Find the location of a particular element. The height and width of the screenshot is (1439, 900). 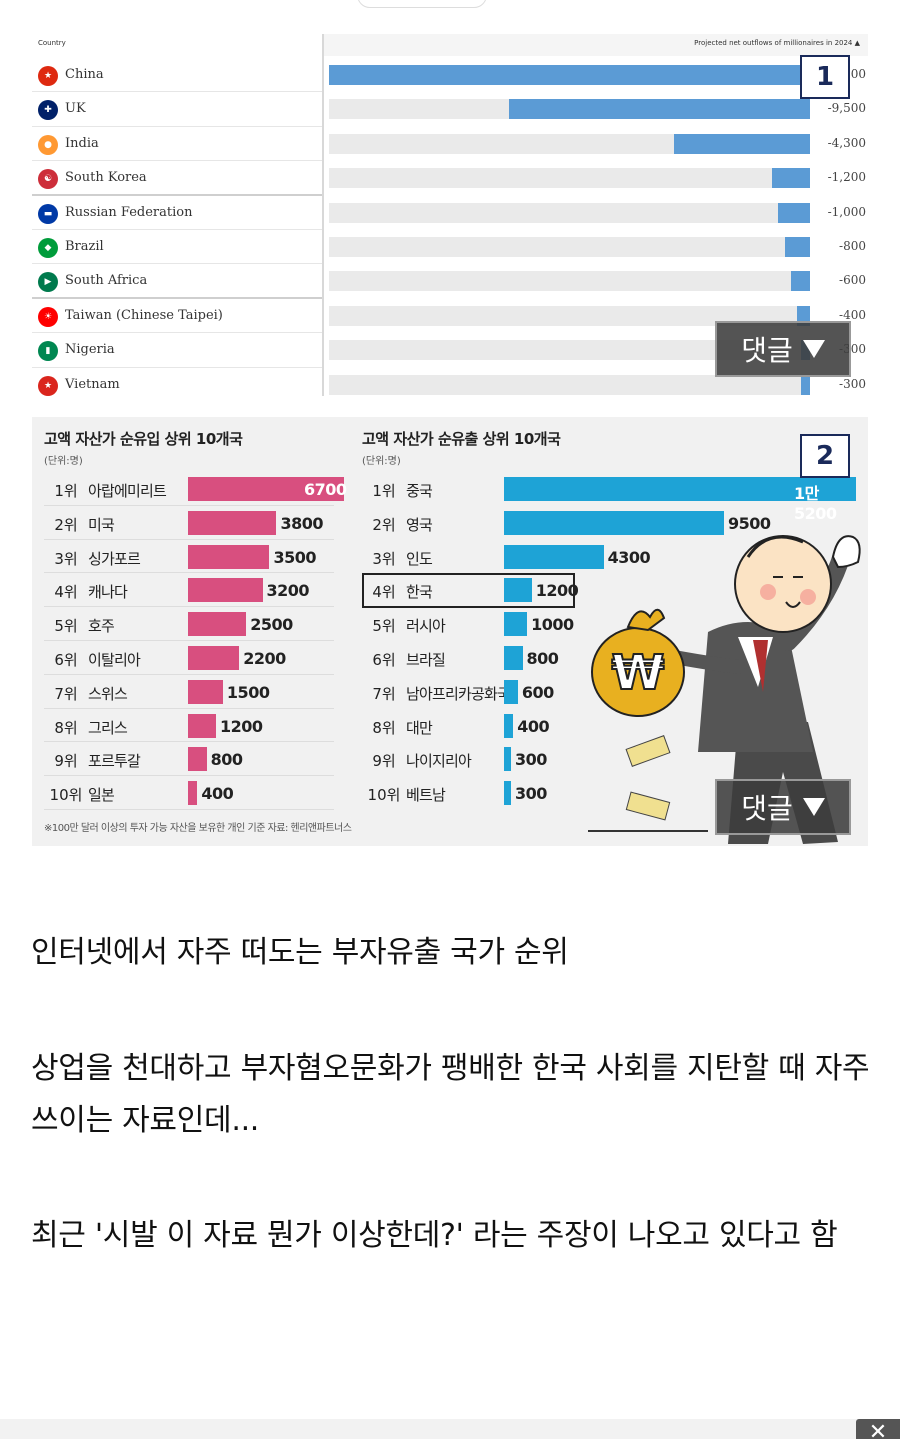

country-name: 브라질 is located at coordinates (426, 660).